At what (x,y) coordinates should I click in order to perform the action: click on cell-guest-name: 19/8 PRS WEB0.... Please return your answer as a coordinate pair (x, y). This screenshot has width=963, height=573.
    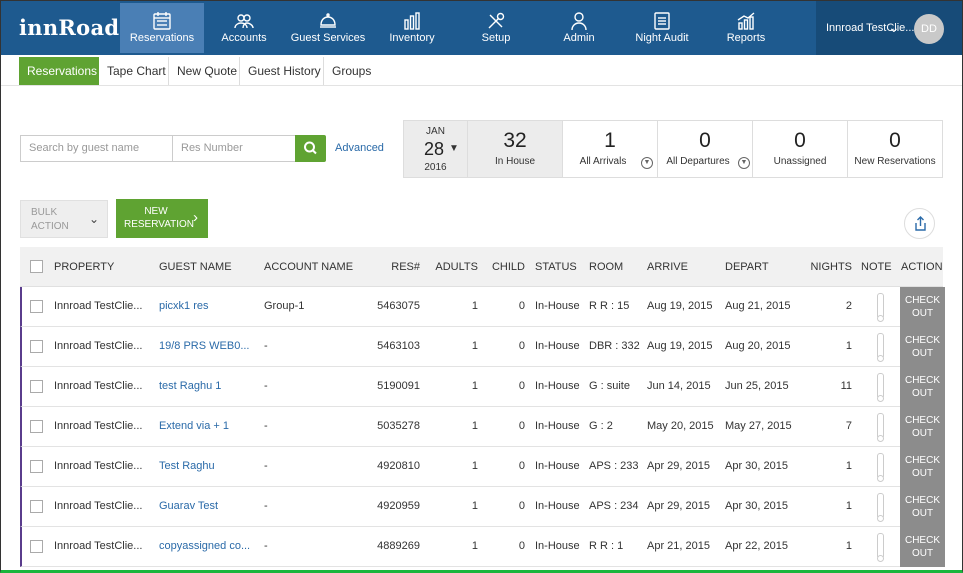
    Looking at the image, I should click on (204, 346).